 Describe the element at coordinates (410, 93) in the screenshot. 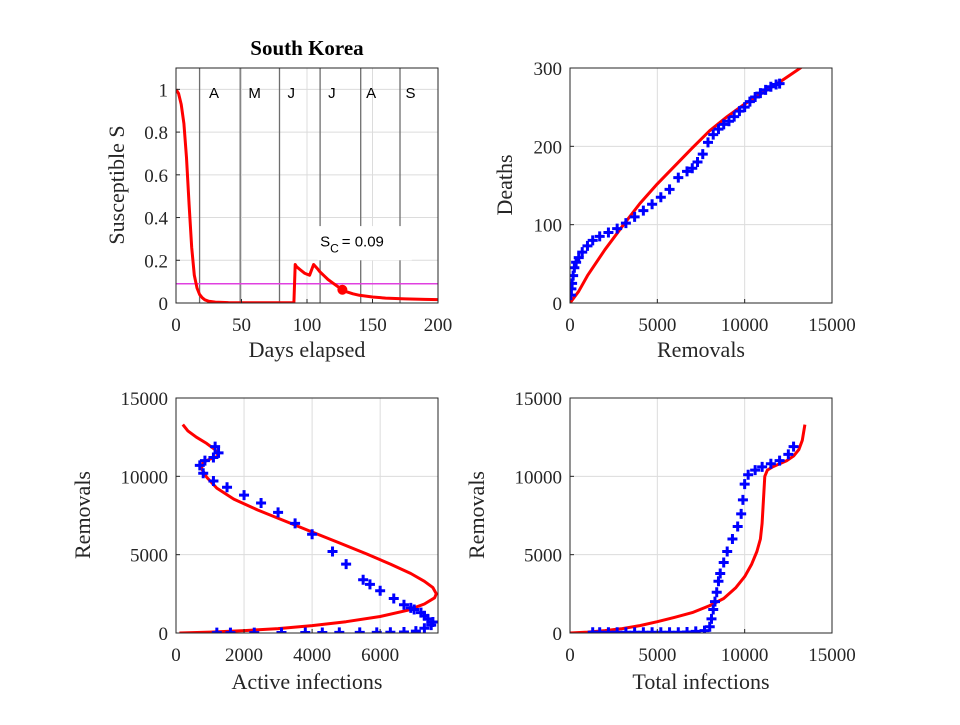

I see `month-label: S` at that location.